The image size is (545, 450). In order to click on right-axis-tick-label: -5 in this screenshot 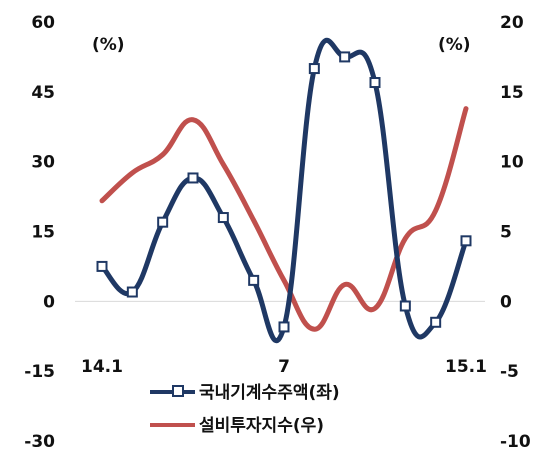, I will do `click(509, 372)`.